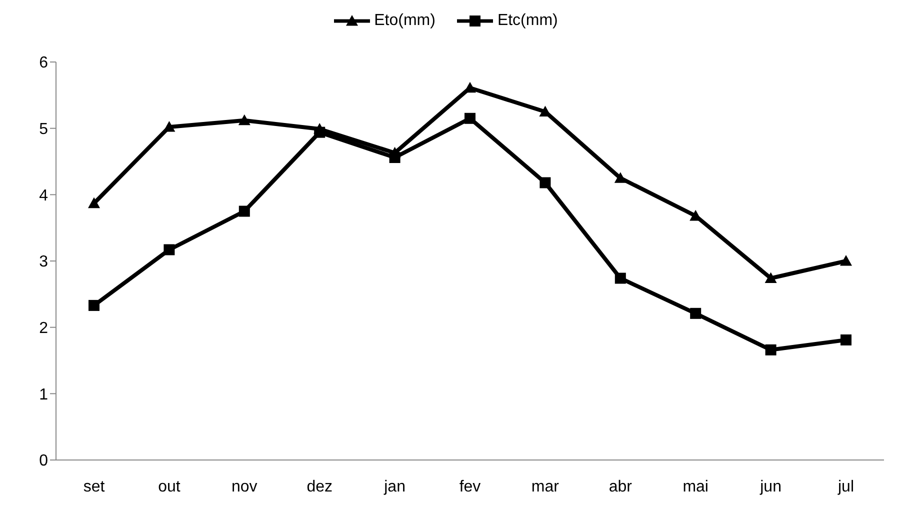 The width and height of the screenshot is (912, 517). What do you see at coordinates (43, 63) in the screenshot?
I see `y-tick-label: 6` at bounding box center [43, 63].